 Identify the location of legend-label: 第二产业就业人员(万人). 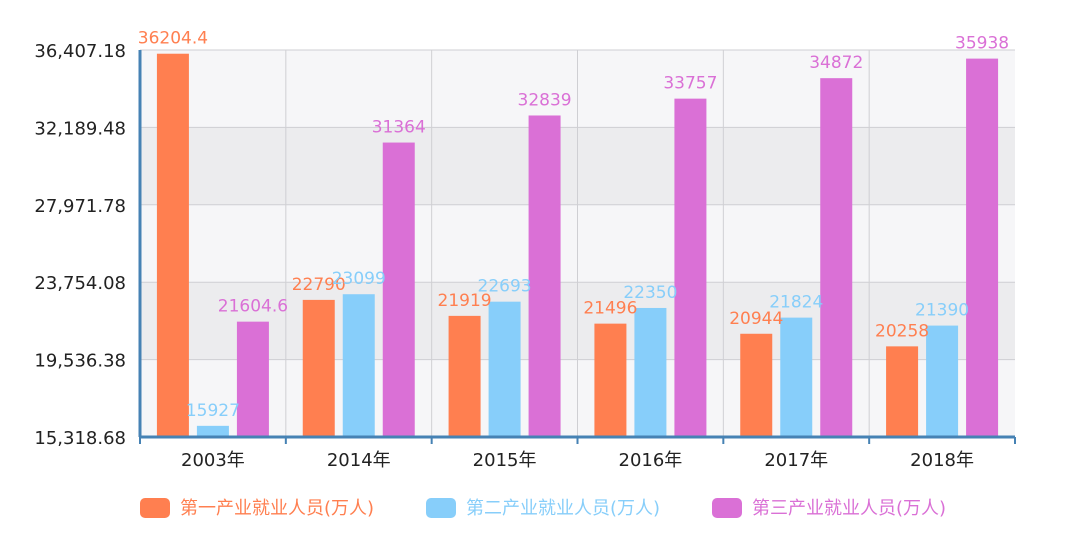
(563, 508).